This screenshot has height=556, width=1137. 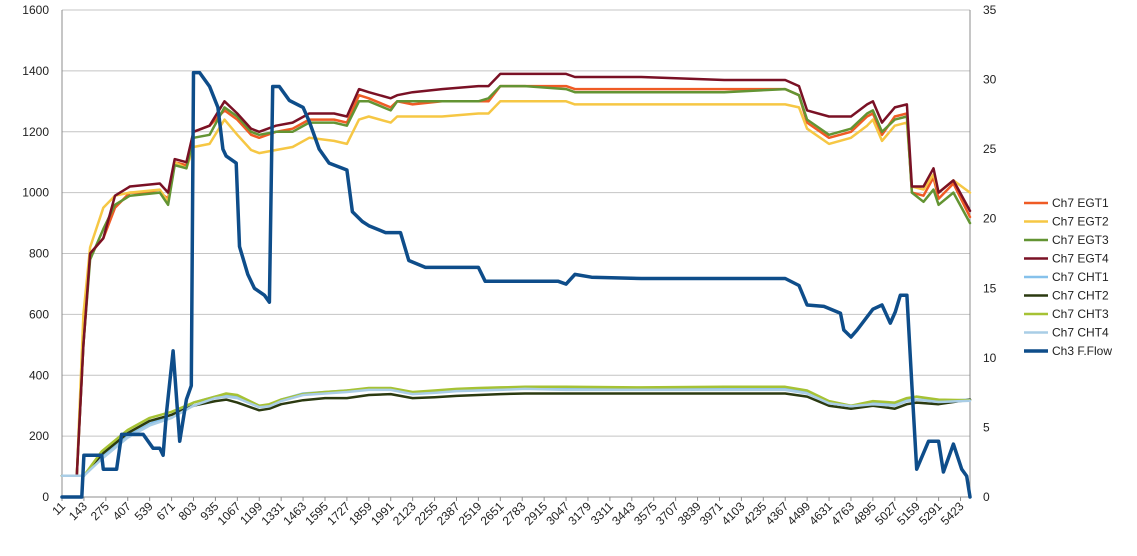 What do you see at coordinates (1080, 296) in the screenshot?
I see `legend-label: Ch7 CHT2` at bounding box center [1080, 296].